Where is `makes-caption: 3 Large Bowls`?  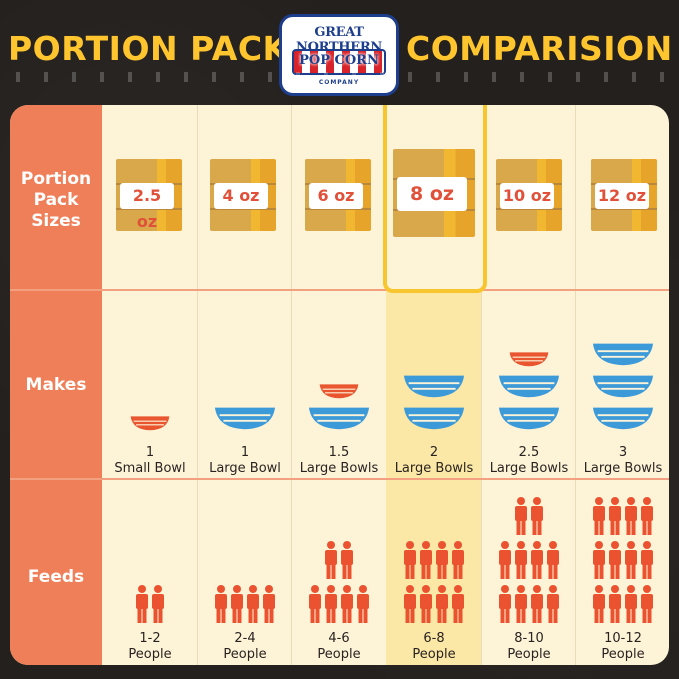 makes-caption: 3 Large Bowls is located at coordinates (622, 461).